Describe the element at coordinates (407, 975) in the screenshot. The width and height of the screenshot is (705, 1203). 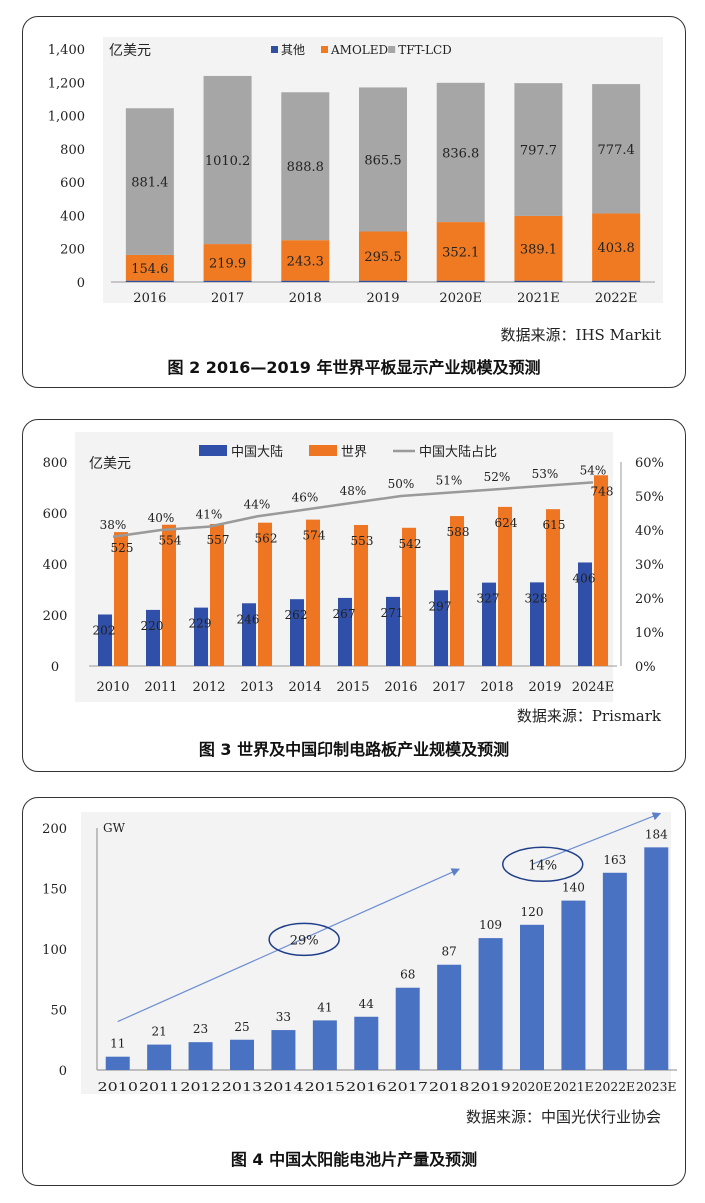
I see `data-label: 68` at that location.